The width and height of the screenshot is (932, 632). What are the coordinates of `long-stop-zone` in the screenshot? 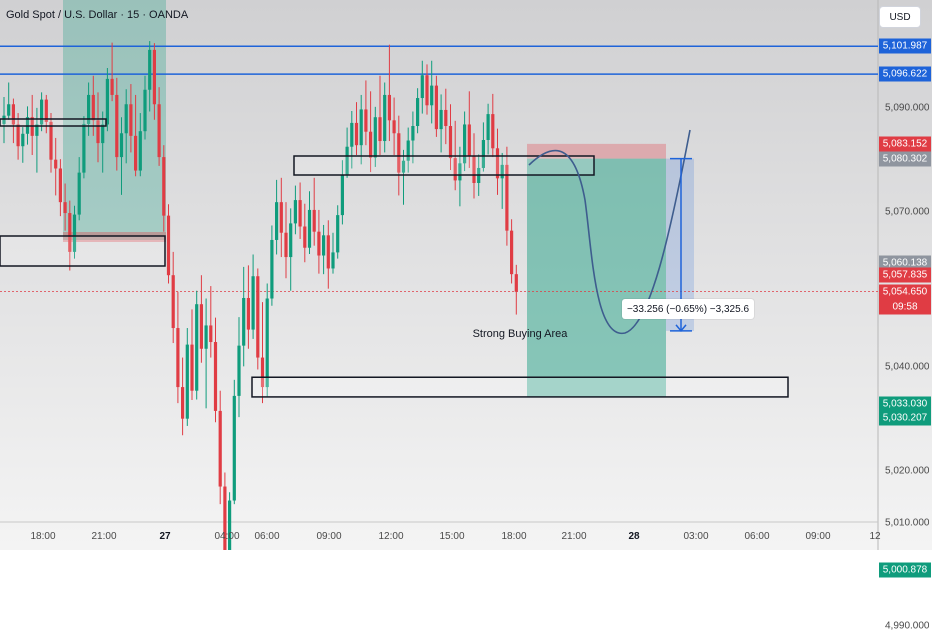 It's located at (596, 151).